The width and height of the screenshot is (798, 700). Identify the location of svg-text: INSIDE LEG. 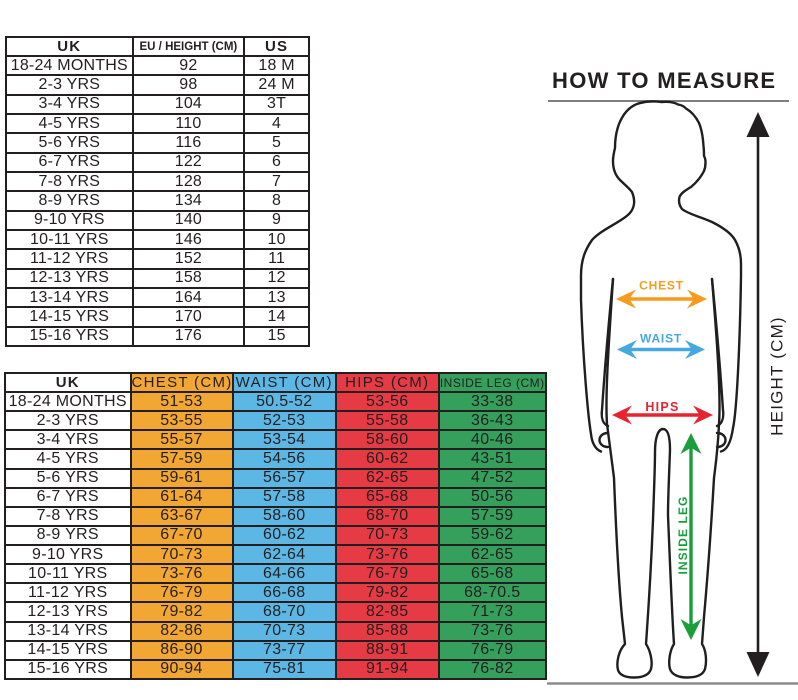
(683, 534).